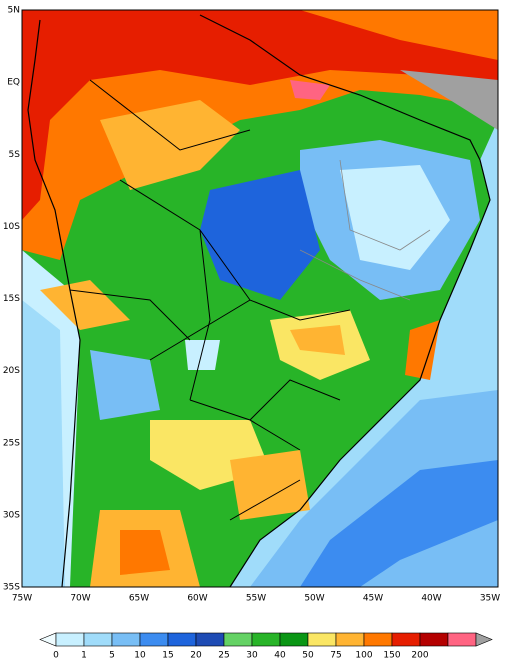  Describe the element at coordinates (196, 656) in the screenshot. I see `colorbar-label: 20` at that location.